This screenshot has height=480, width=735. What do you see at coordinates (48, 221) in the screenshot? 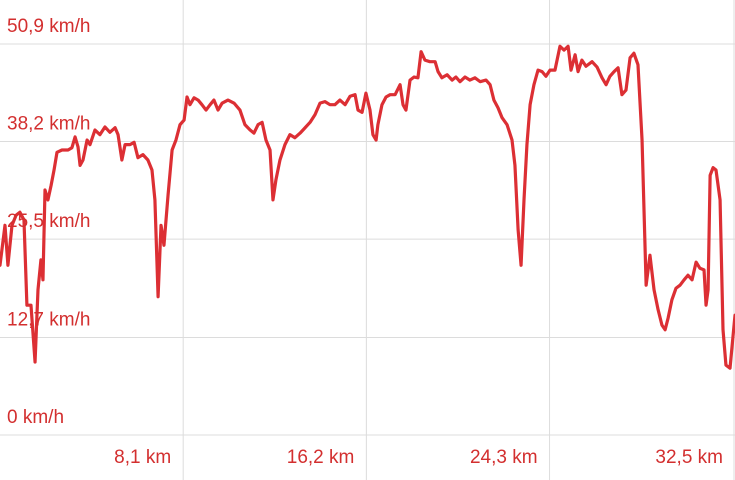
I see `y-tick-label: 25,5 km/h` at bounding box center [48, 221].